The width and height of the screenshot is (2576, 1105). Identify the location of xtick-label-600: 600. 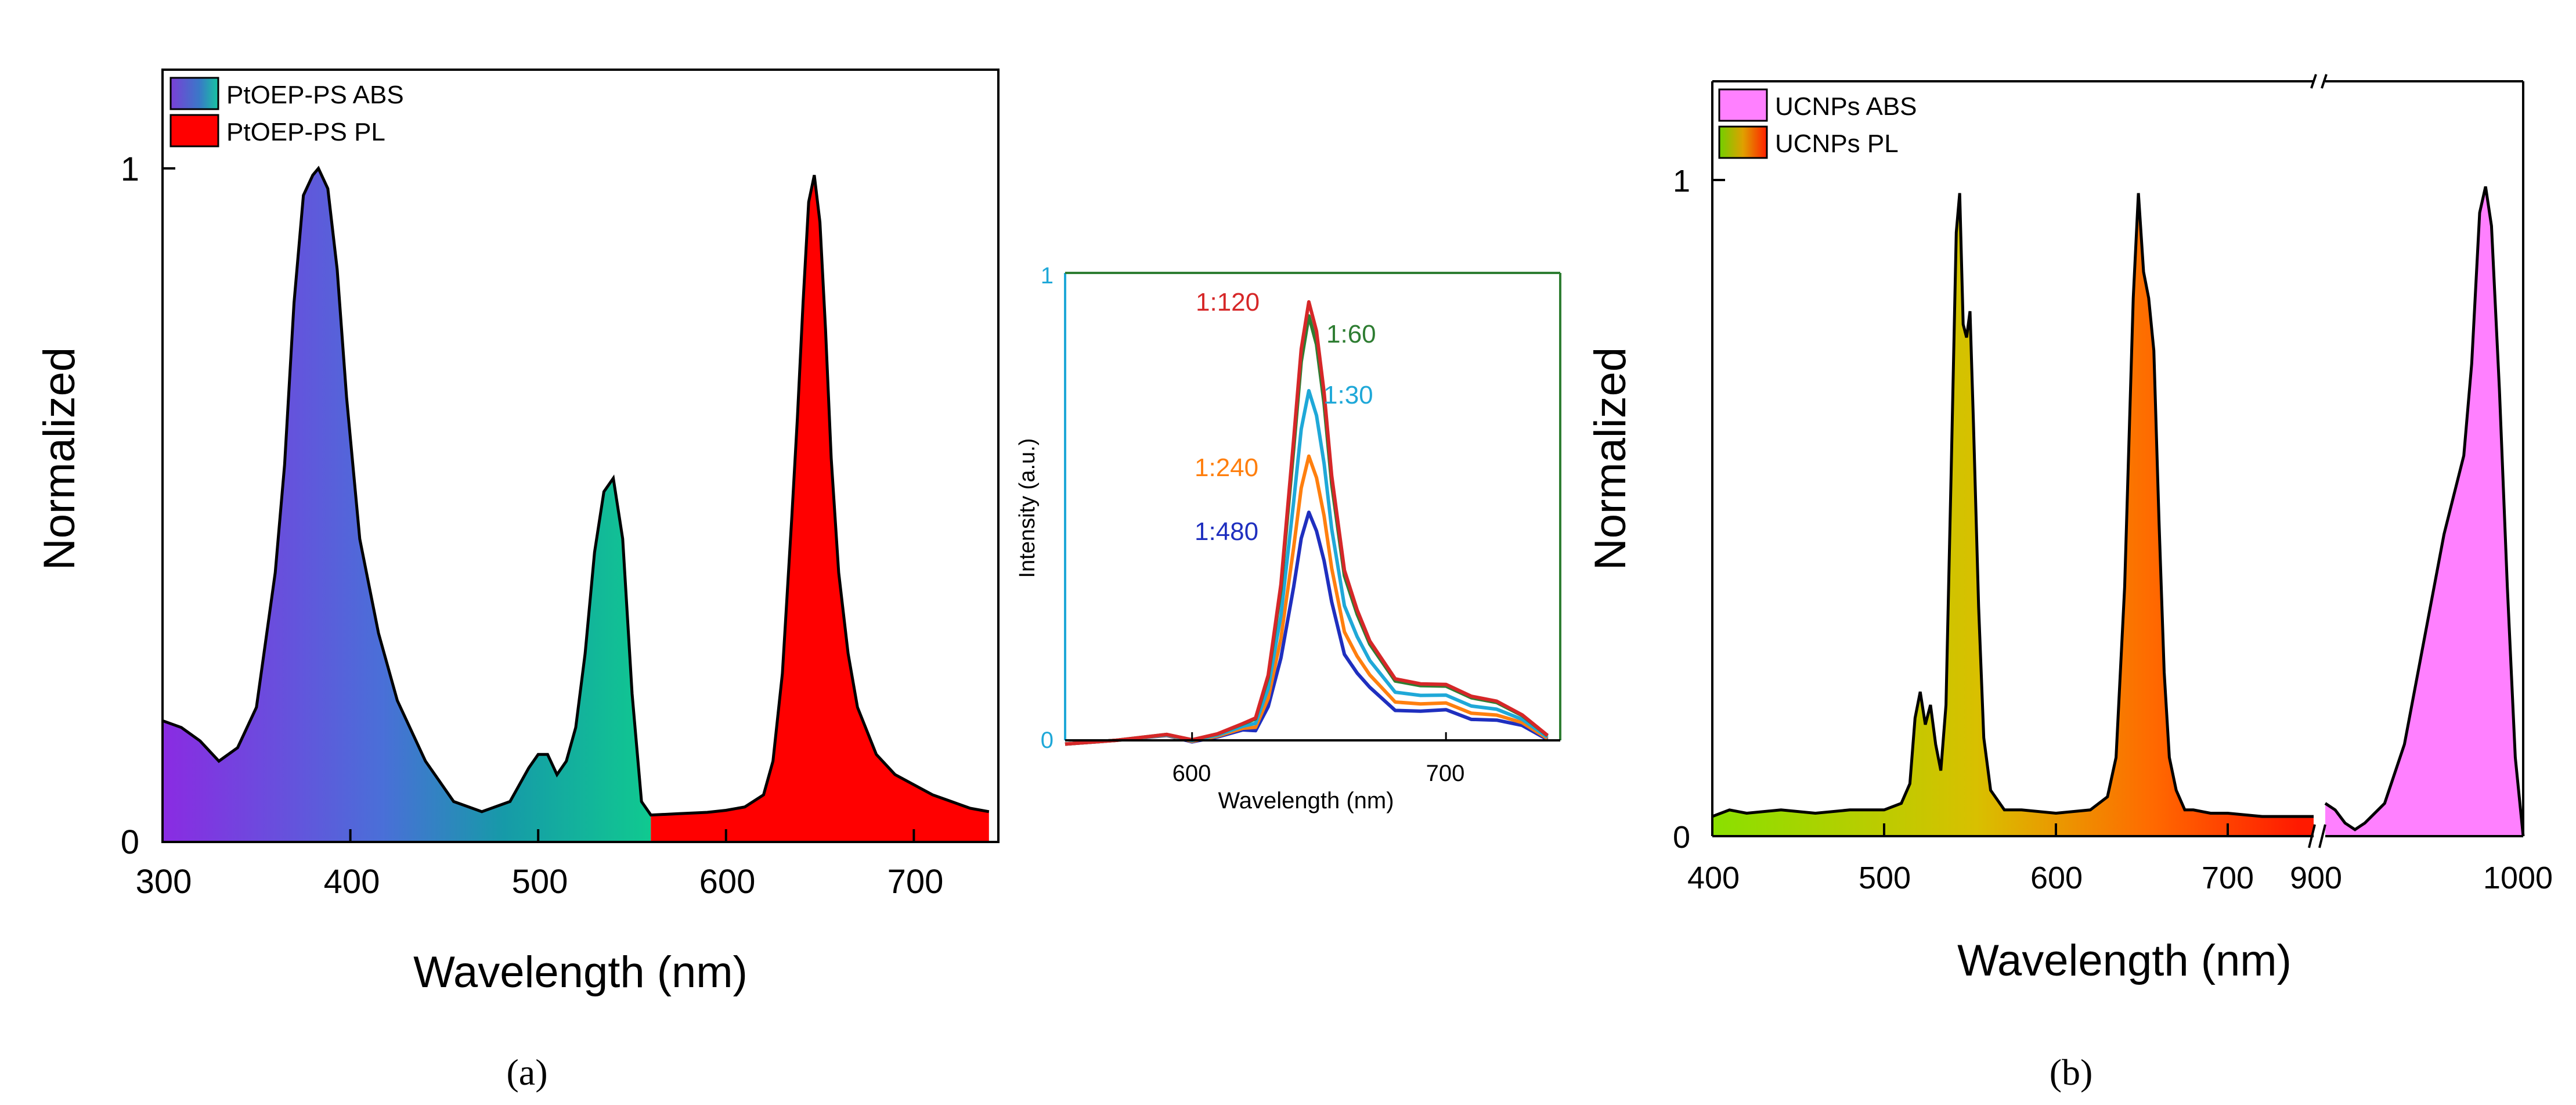
(727, 882).